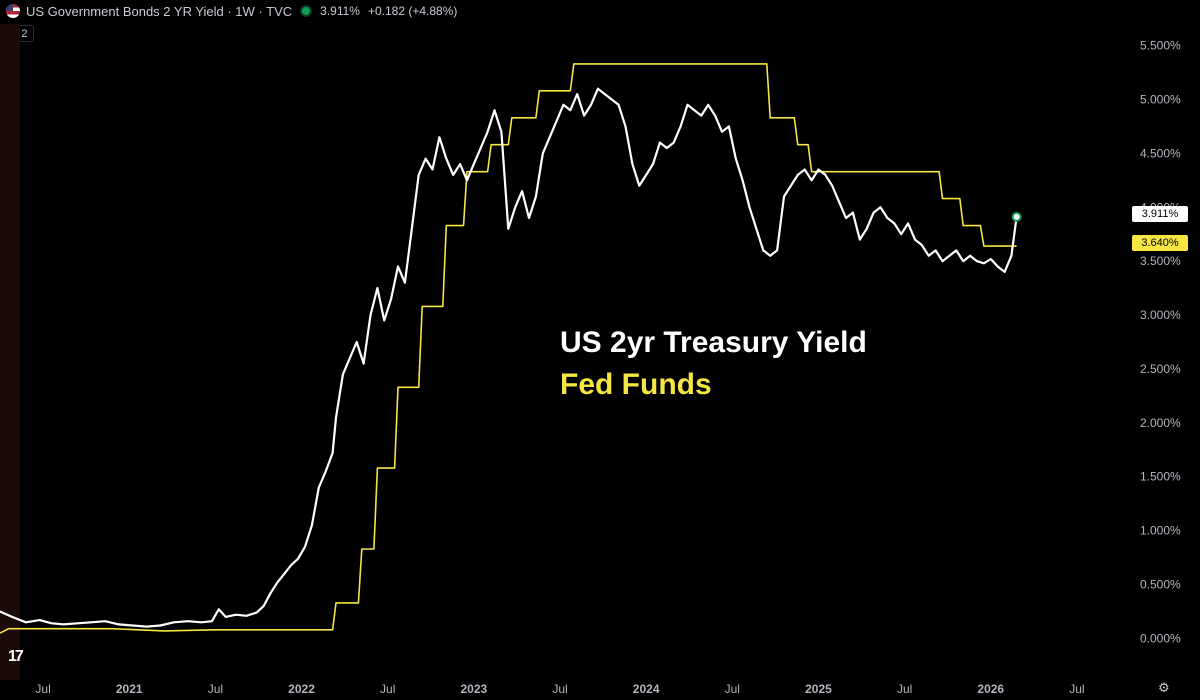 The height and width of the screenshot is (700, 1200). Describe the element at coordinates (1160, 423) in the screenshot. I see `y-tick-label: 2.000%` at that location.